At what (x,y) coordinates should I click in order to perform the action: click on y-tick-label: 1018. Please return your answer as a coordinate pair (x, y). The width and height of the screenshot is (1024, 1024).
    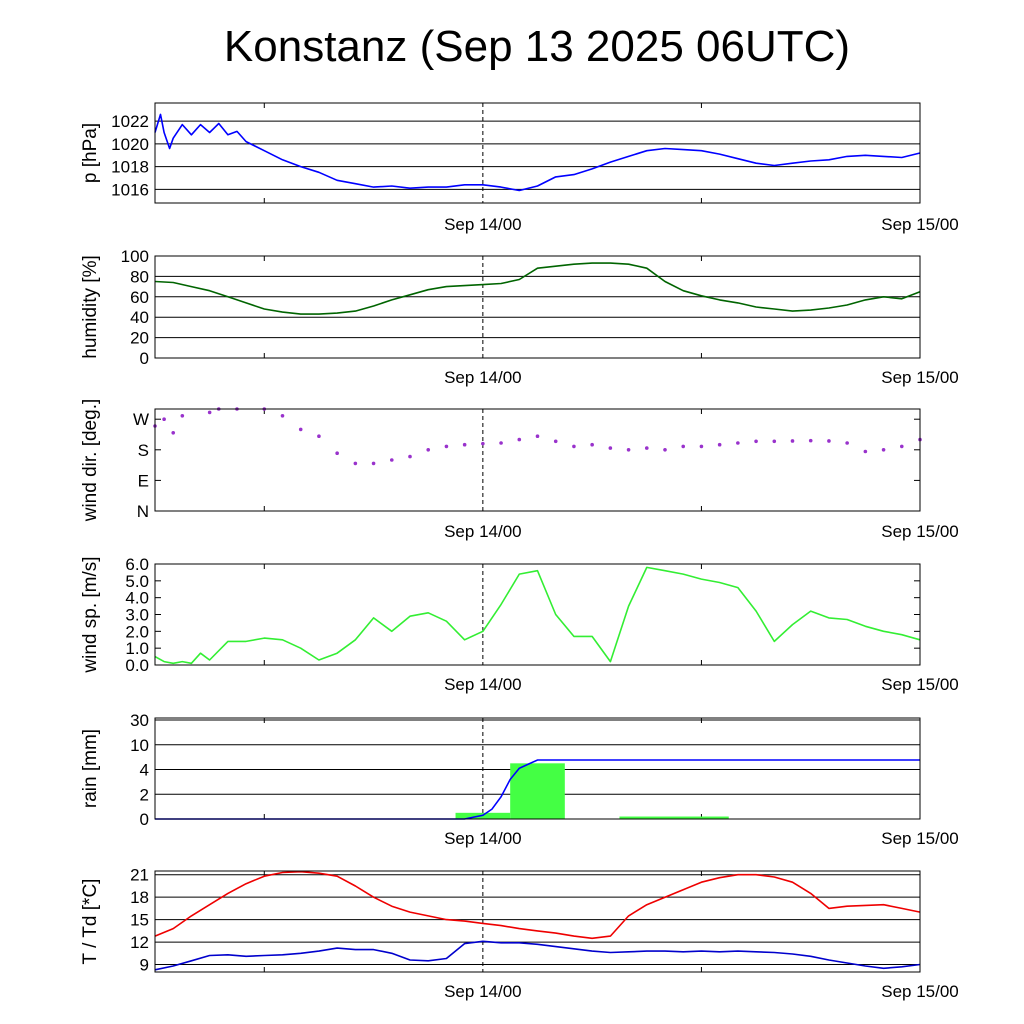
    Looking at the image, I should click on (130, 167).